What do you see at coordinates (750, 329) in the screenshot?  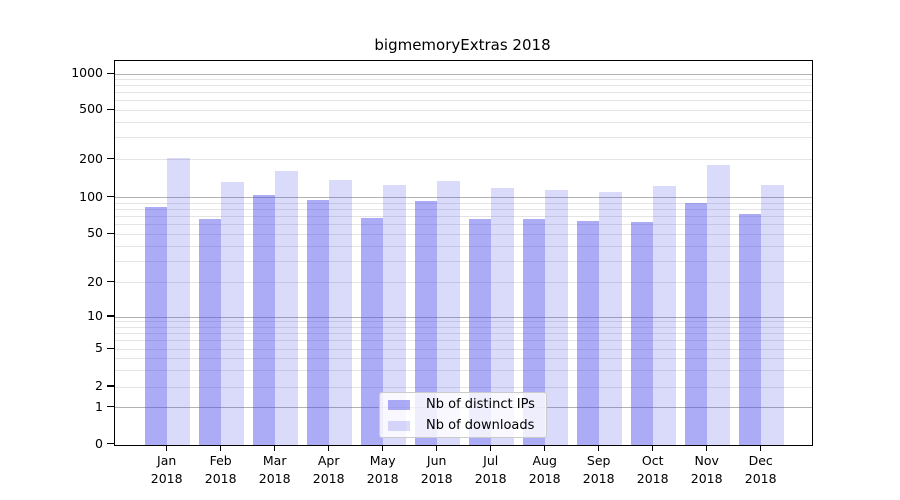 I see `bar-dec-distinct-ips` at bounding box center [750, 329].